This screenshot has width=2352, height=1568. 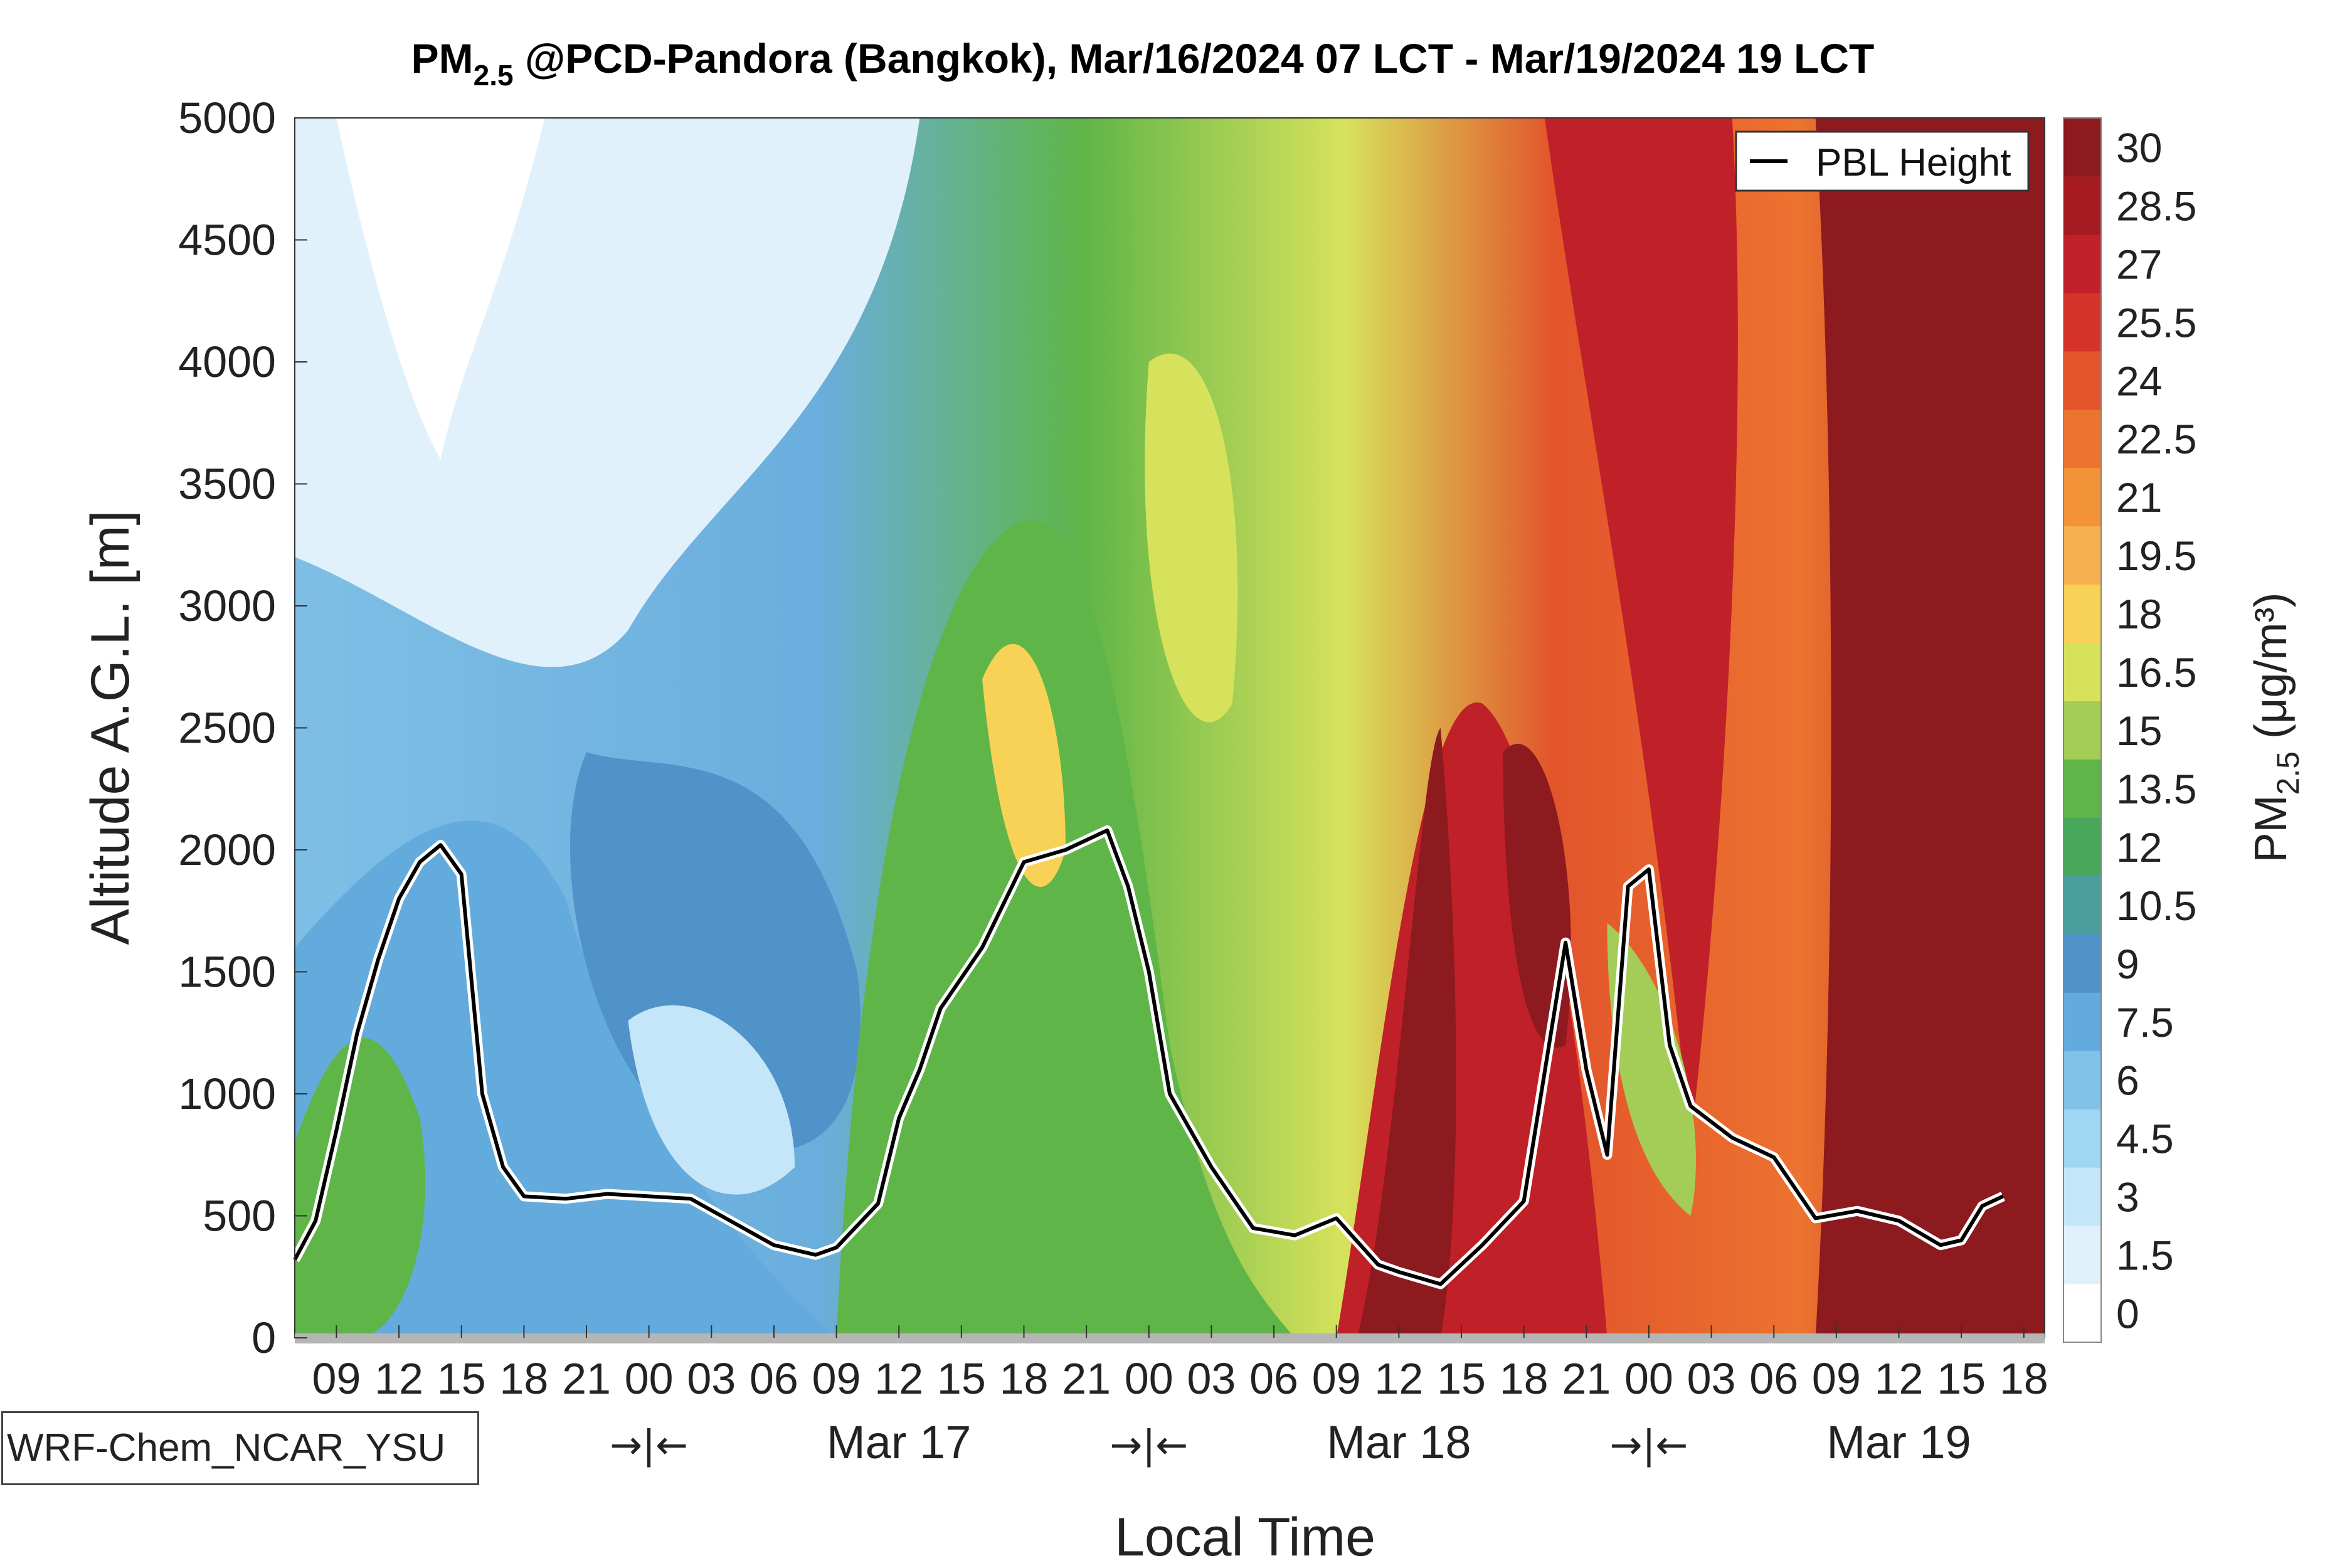 What do you see at coordinates (2145, 1139) in the screenshot?
I see `colorbar-tick-label: 4.5` at bounding box center [2145, 1139].